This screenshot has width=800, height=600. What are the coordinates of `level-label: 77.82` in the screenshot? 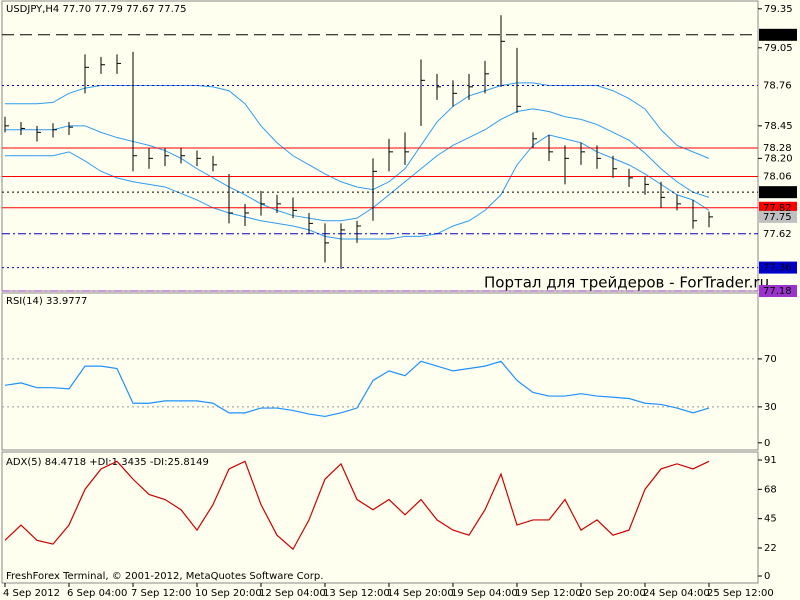 It's located at (777, 208).